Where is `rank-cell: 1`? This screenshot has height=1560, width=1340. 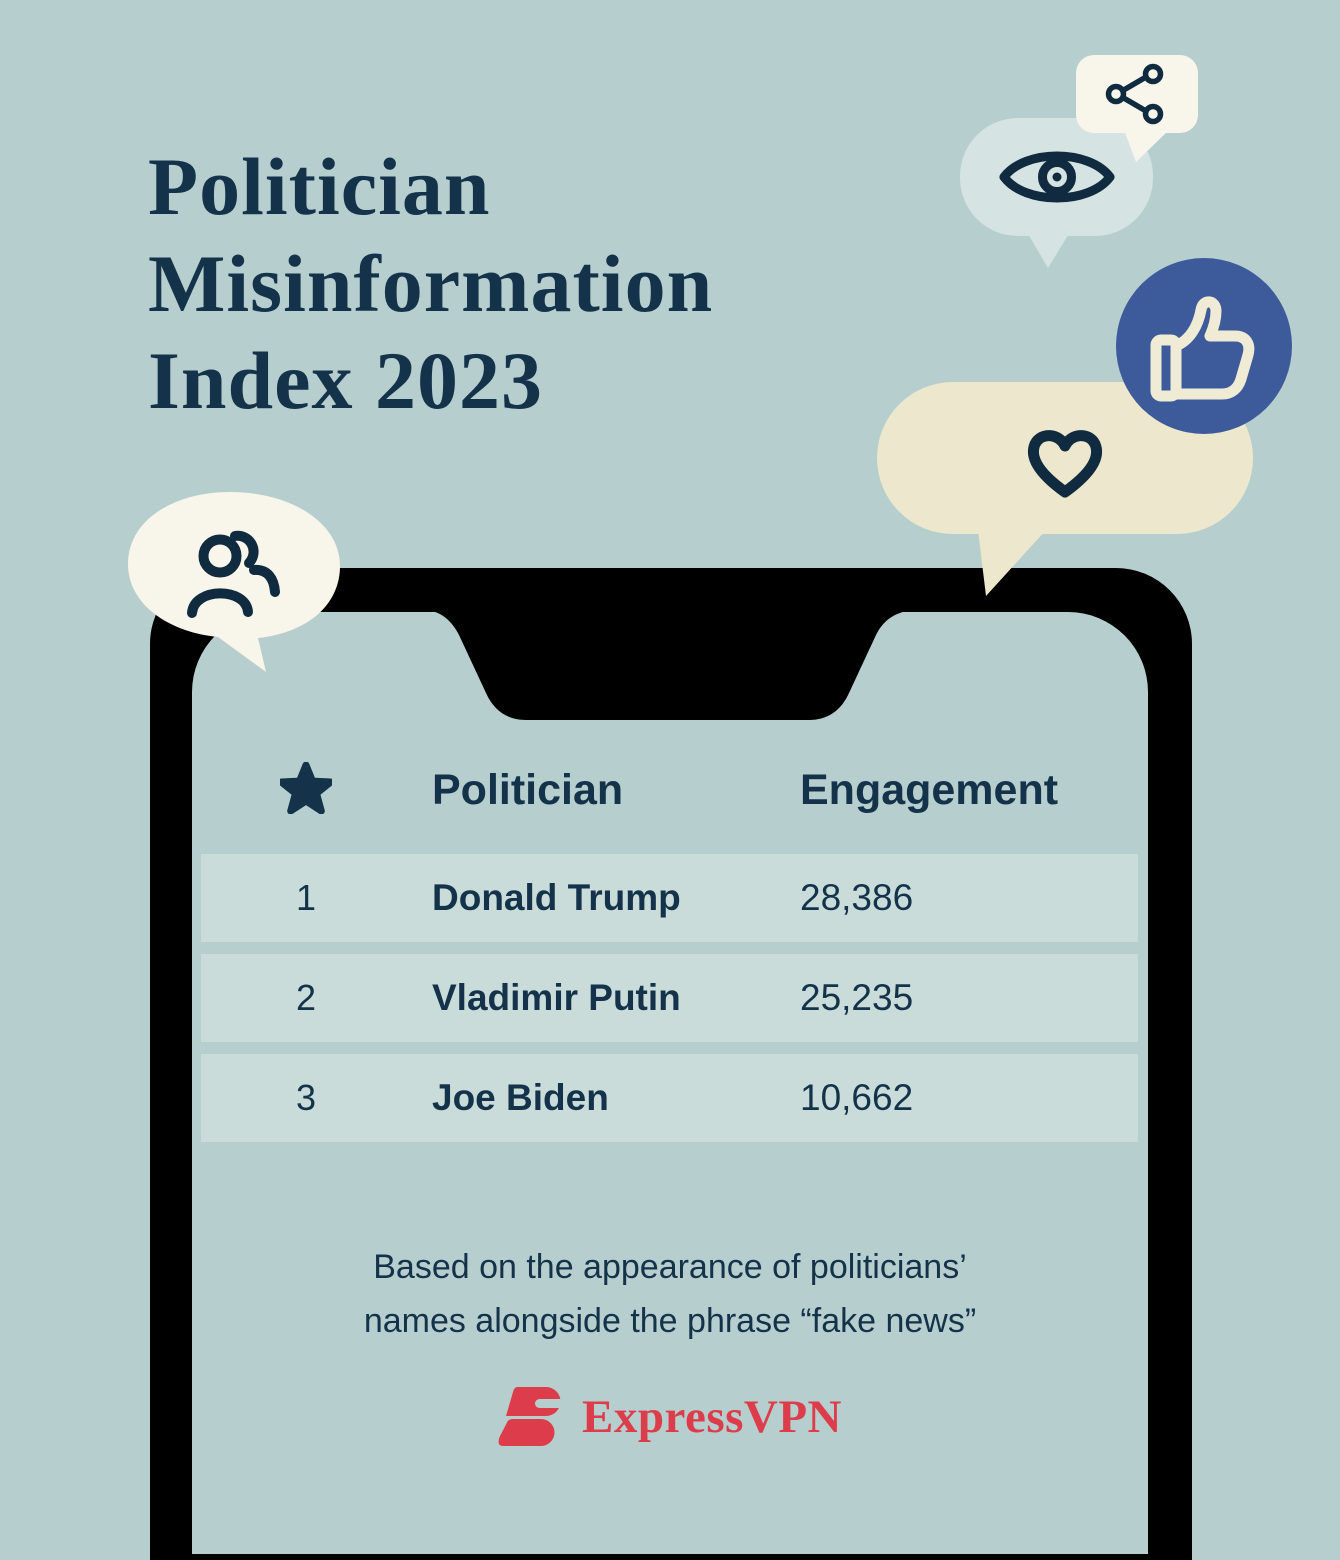
rank-cell: 1 is located at coordinates (306, 897).